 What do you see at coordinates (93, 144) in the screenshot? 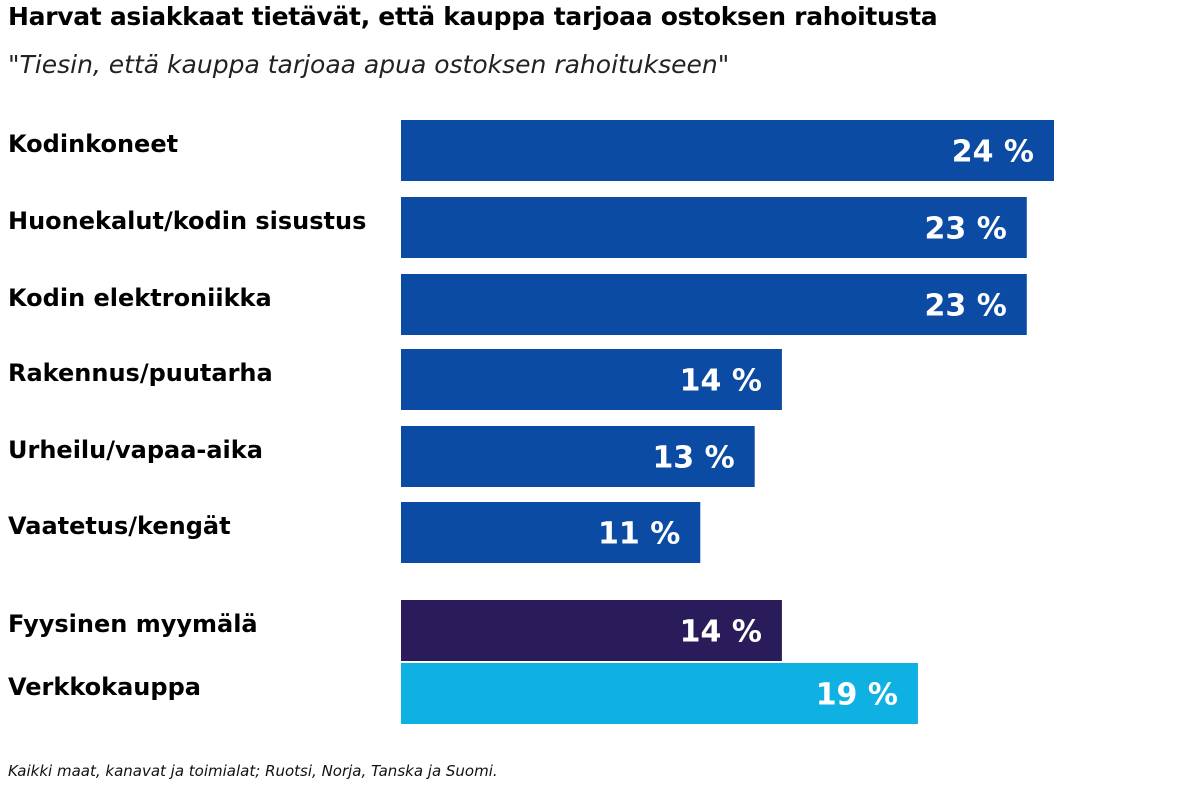
I see `category-label: Kodinkoneet` at bounding box center [93, 144].